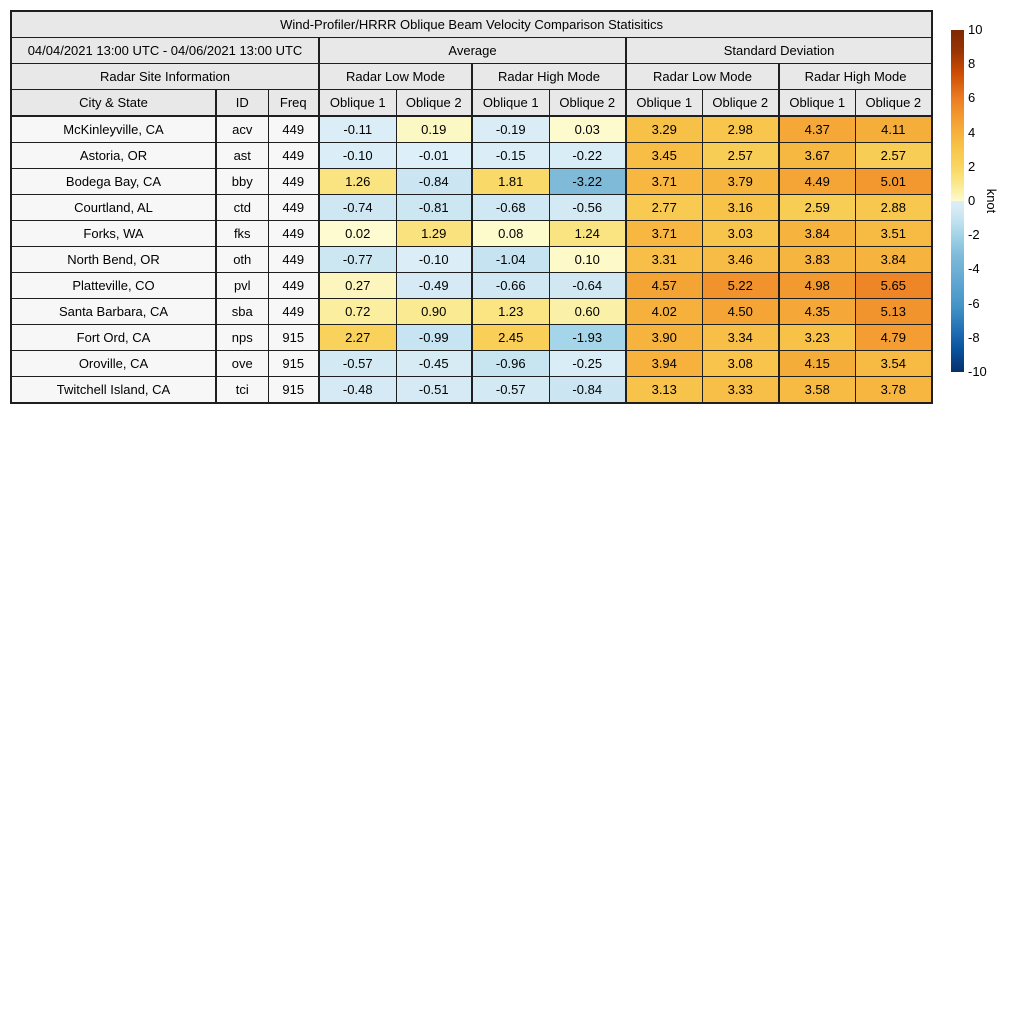  I want to click on id-header: ID, so click(242, 103).